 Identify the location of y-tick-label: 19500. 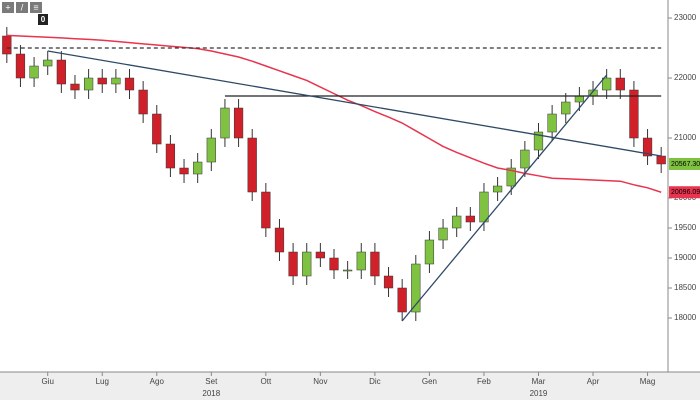
(685, 227).